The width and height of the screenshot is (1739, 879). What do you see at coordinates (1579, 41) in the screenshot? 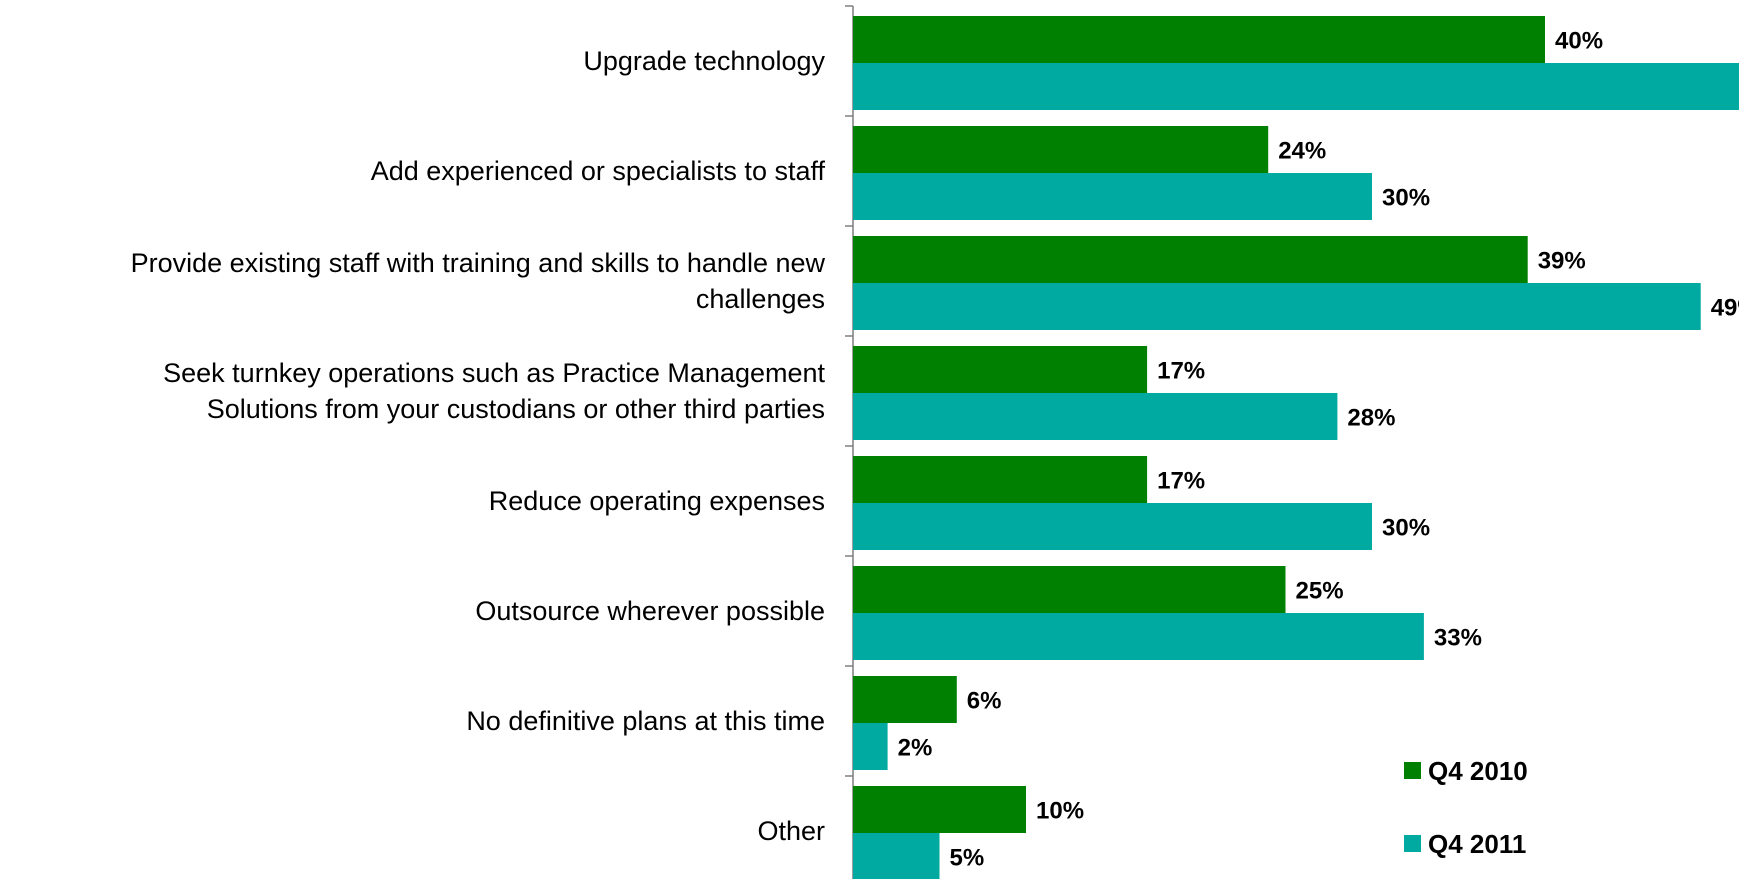
I see `data-label: 40%` at bounding box center [1579, 41].